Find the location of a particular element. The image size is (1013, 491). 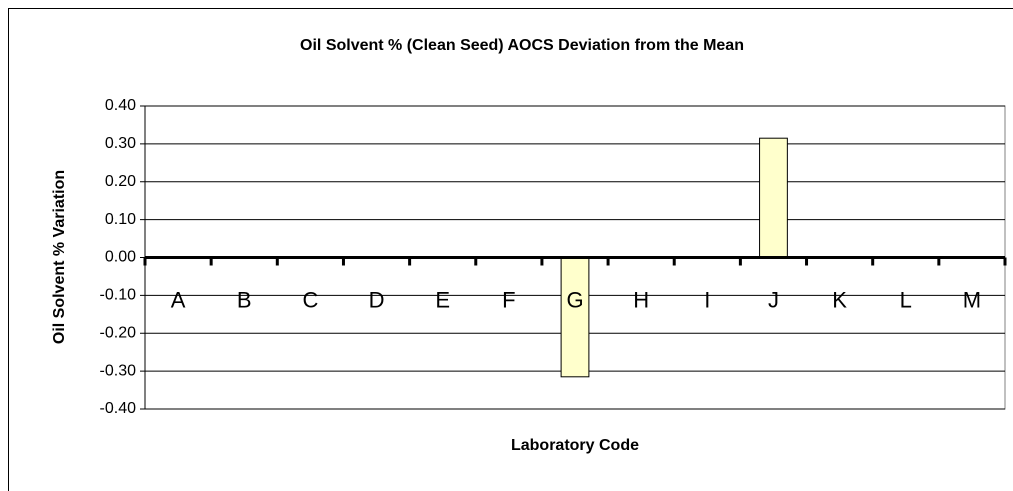

x-tick-label: L is located at coordinates (906, 299).